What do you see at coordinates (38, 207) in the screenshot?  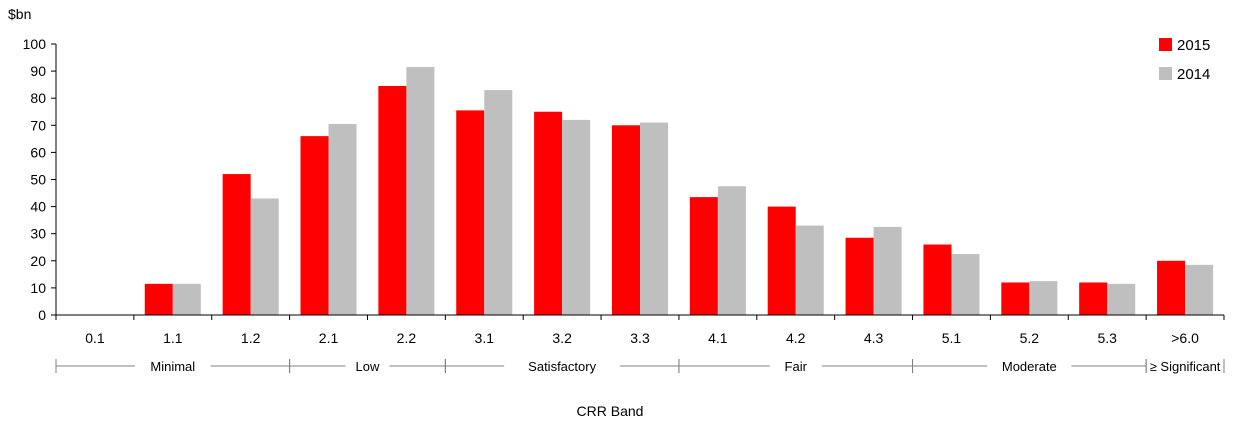 I see `y-tick-label: 40` at bounding box center [38, 207].